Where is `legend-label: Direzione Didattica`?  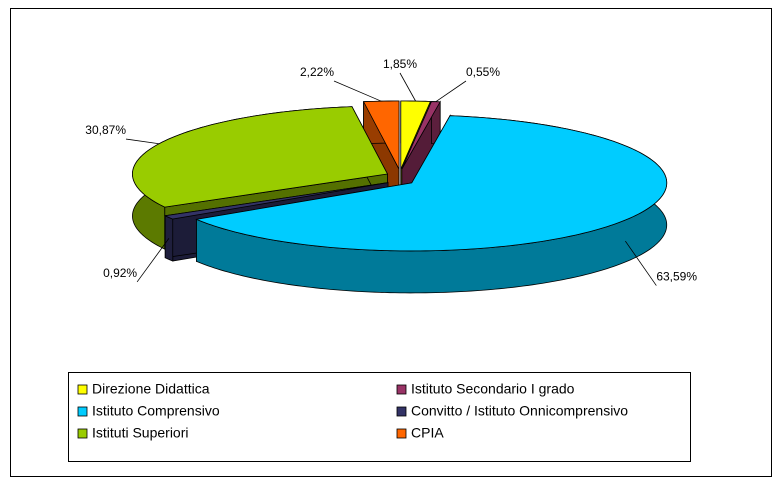
legend-label: Direzione Didattica is located at coordinates (151, 389).